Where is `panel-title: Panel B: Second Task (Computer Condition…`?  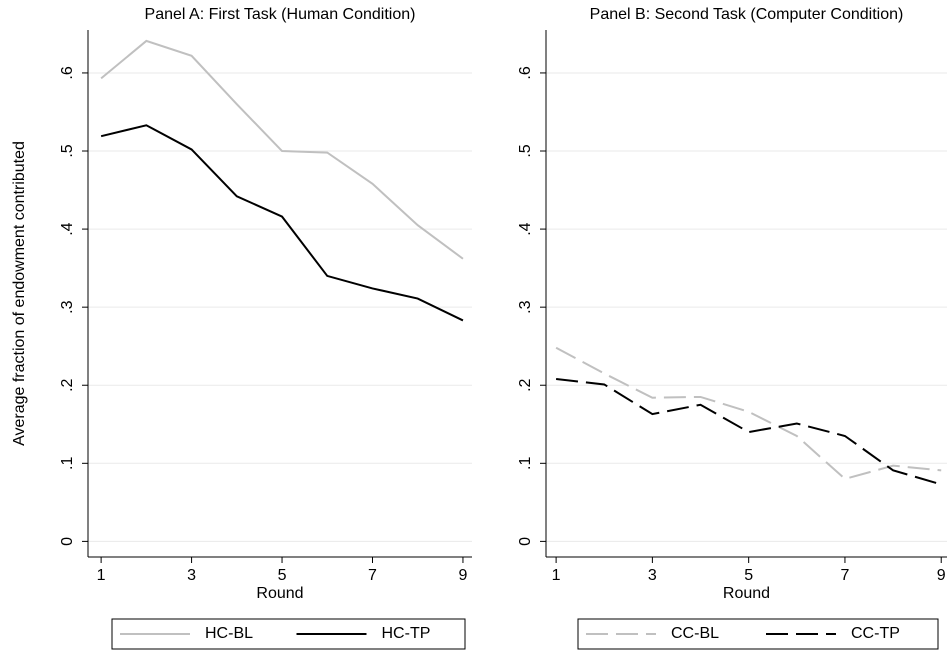 panel-title: Panel B: Second Task (Computer Condition… is located at coordinates (747, 14).